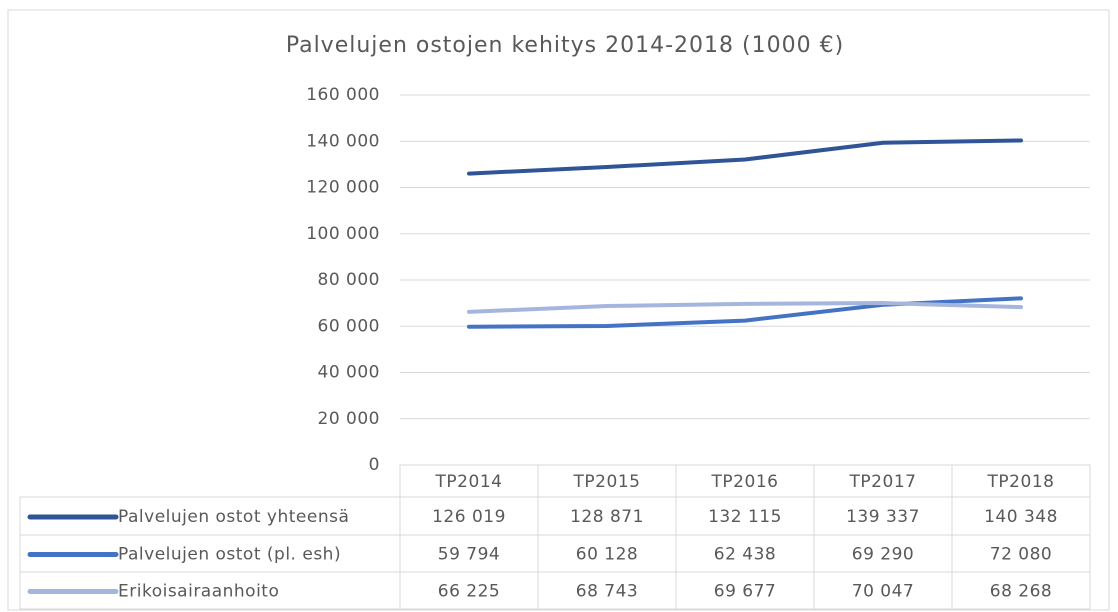 The height and width of the screenshot is (612, 1118). Describe the element at coordinates (349, 419) in the screenshot. I see `y-tick-label: 20 000` at that location.